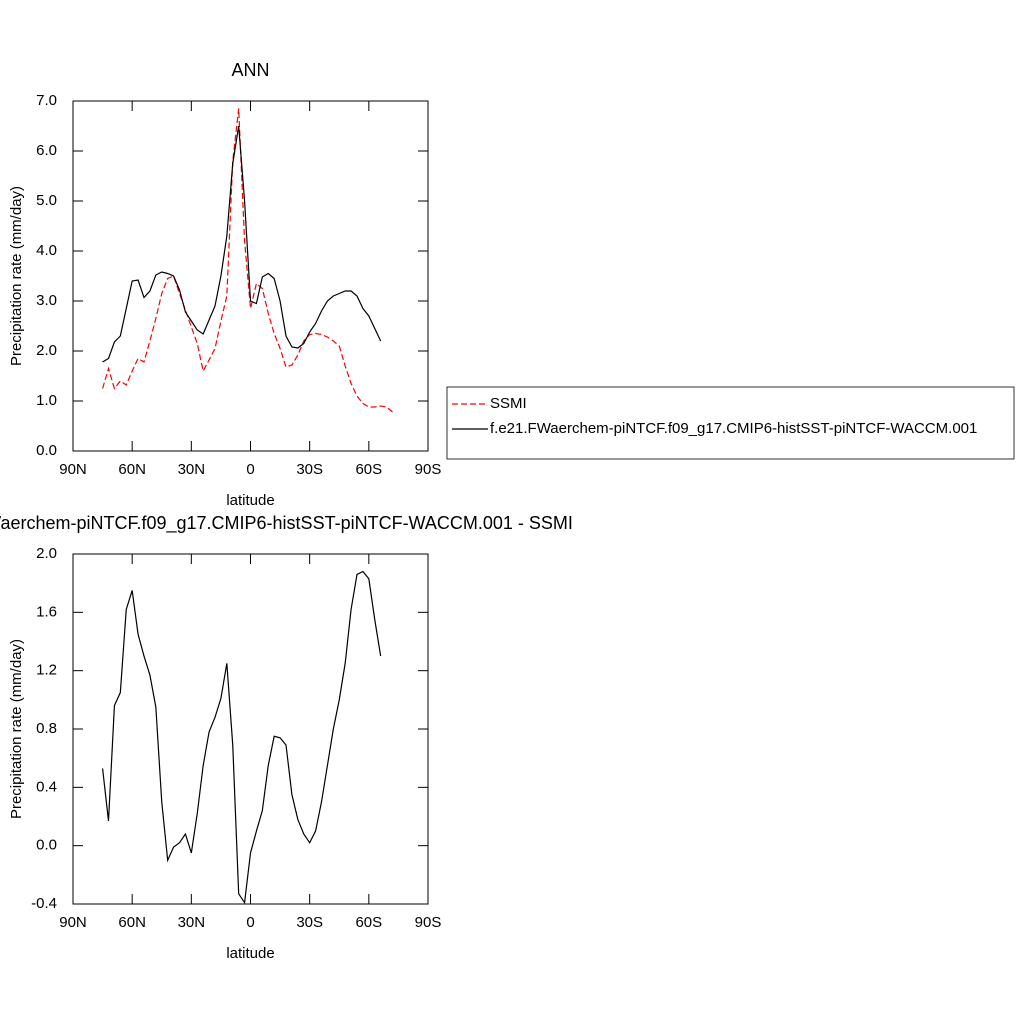 This screenshot has width=1024, height=1024. I want to click on legend-label: SSMI, so click(508, 403).